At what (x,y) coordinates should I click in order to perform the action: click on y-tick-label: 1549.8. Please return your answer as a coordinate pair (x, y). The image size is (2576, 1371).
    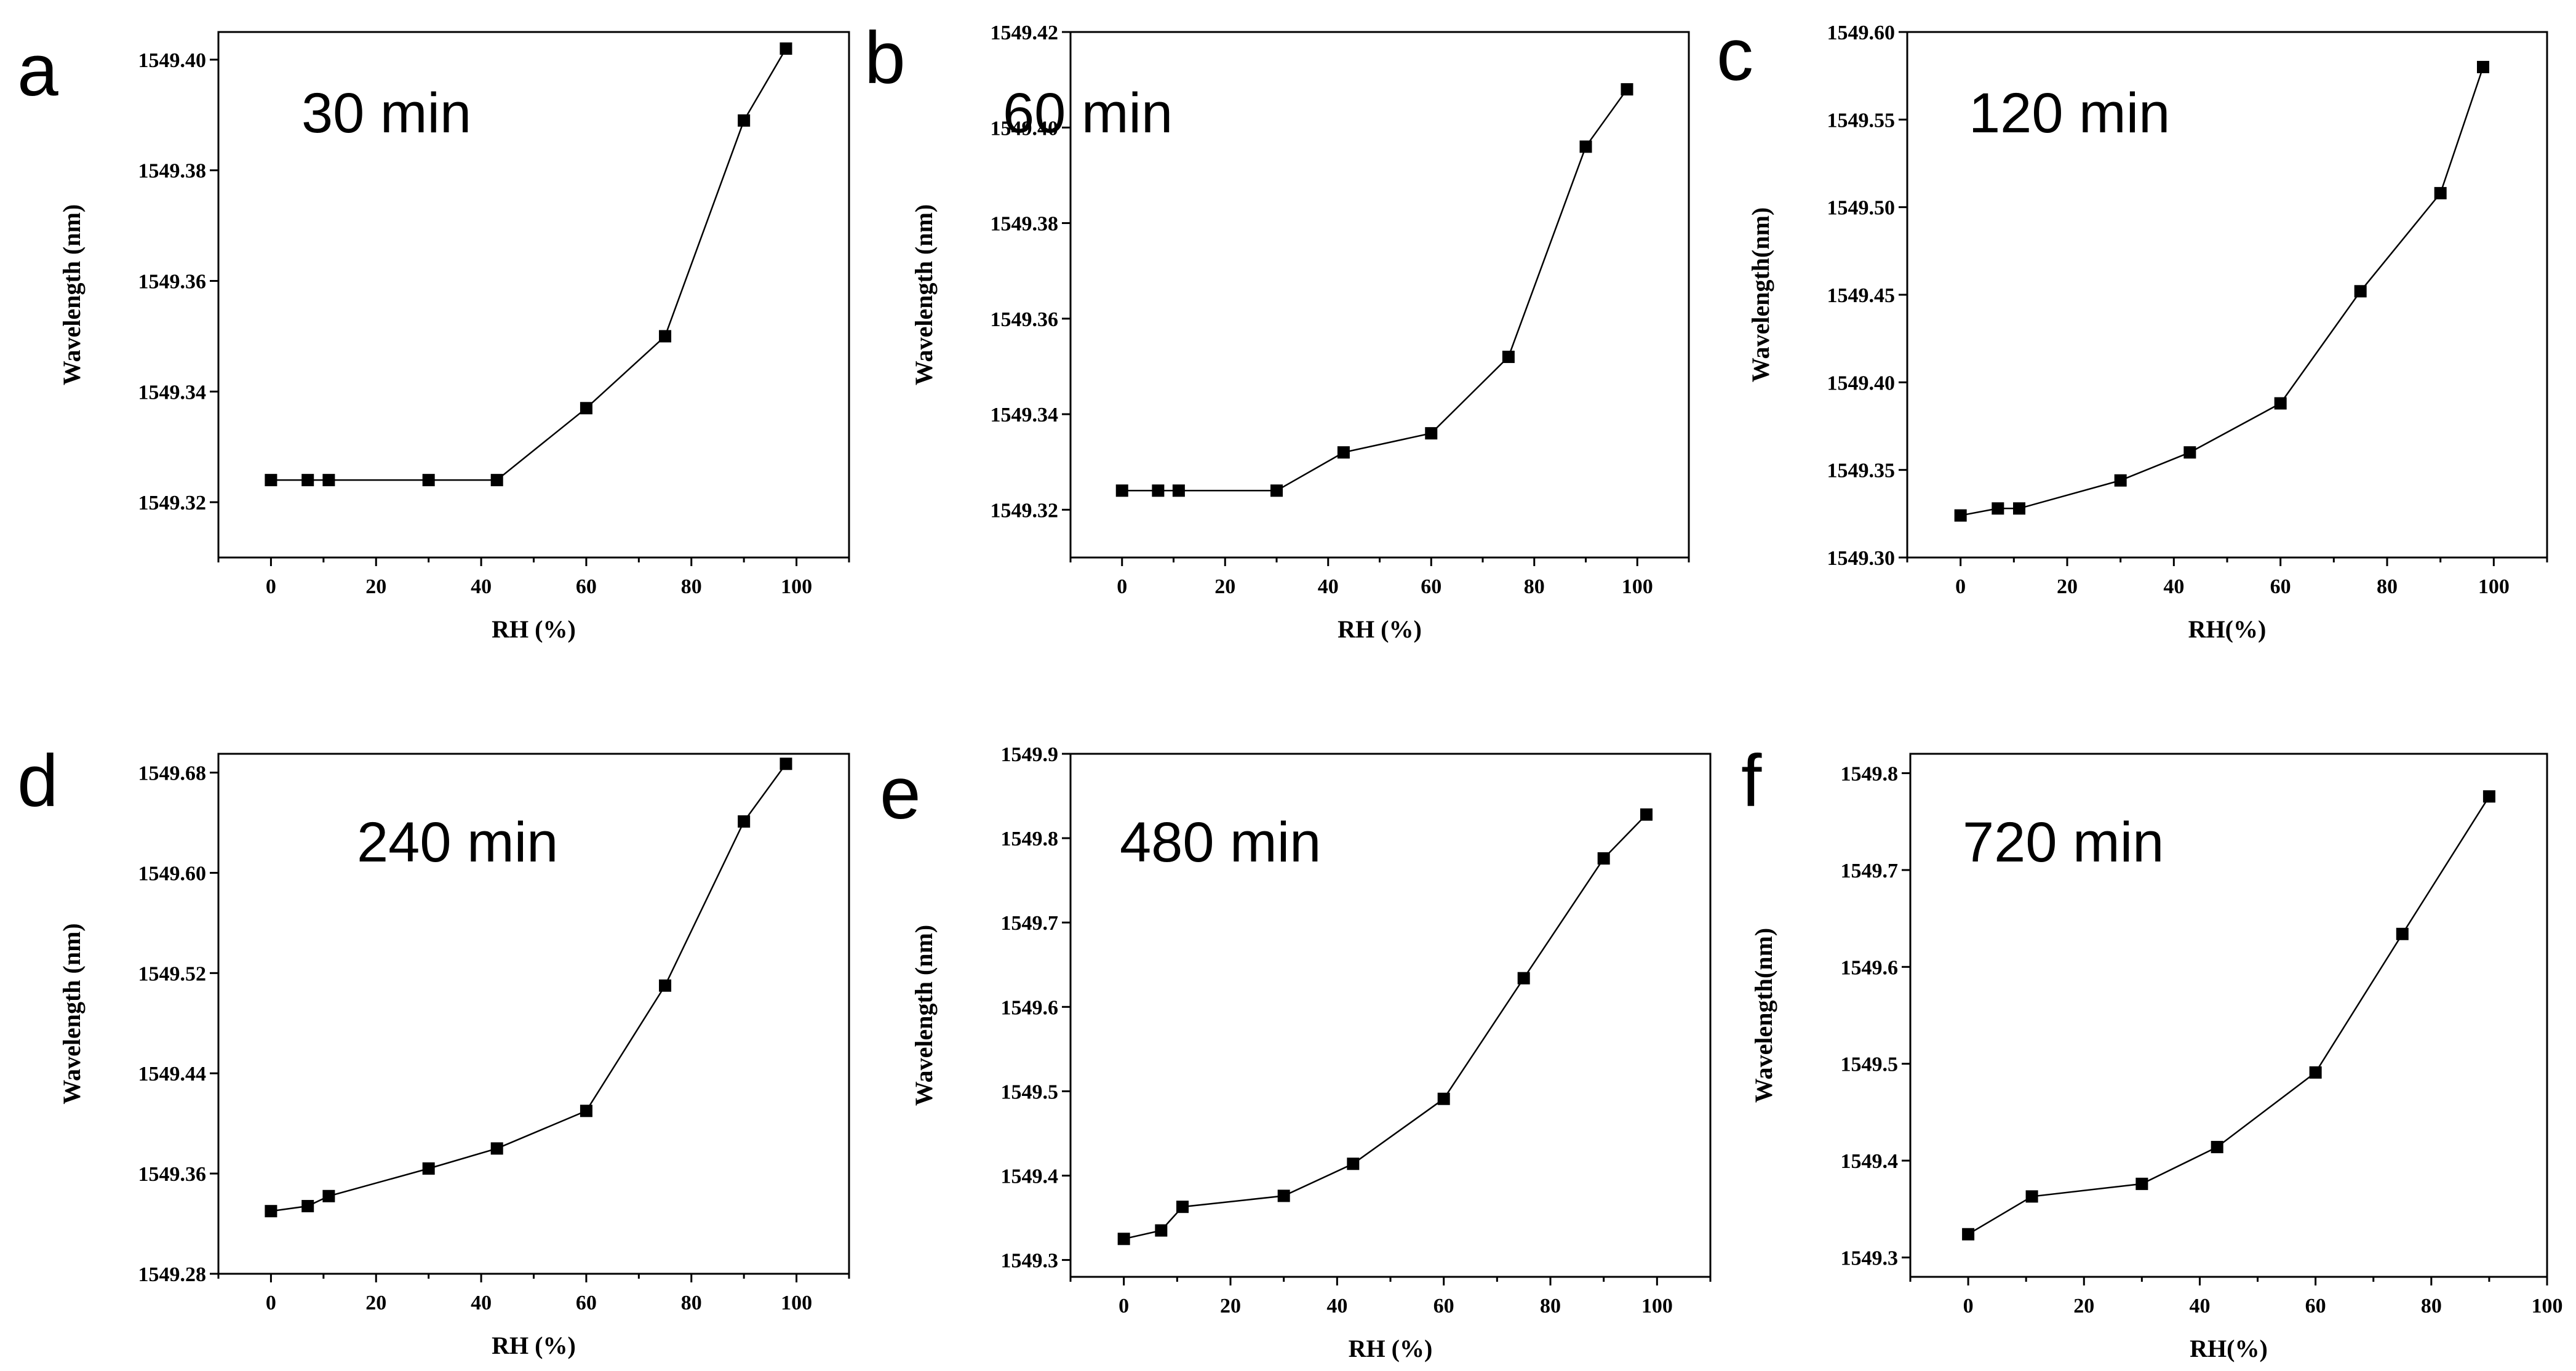
    Looking at the image, I should click on (1870, 773).